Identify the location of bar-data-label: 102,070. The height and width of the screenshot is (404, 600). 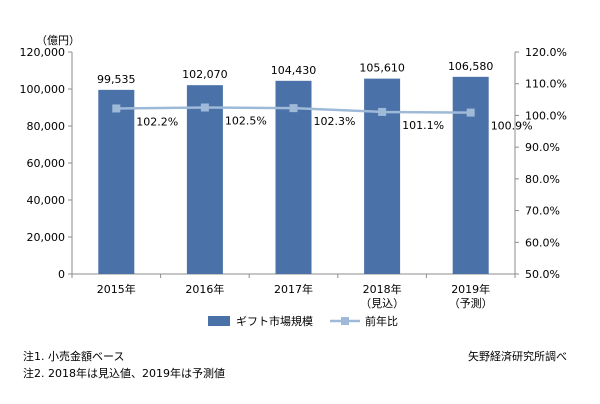
(205, 74).